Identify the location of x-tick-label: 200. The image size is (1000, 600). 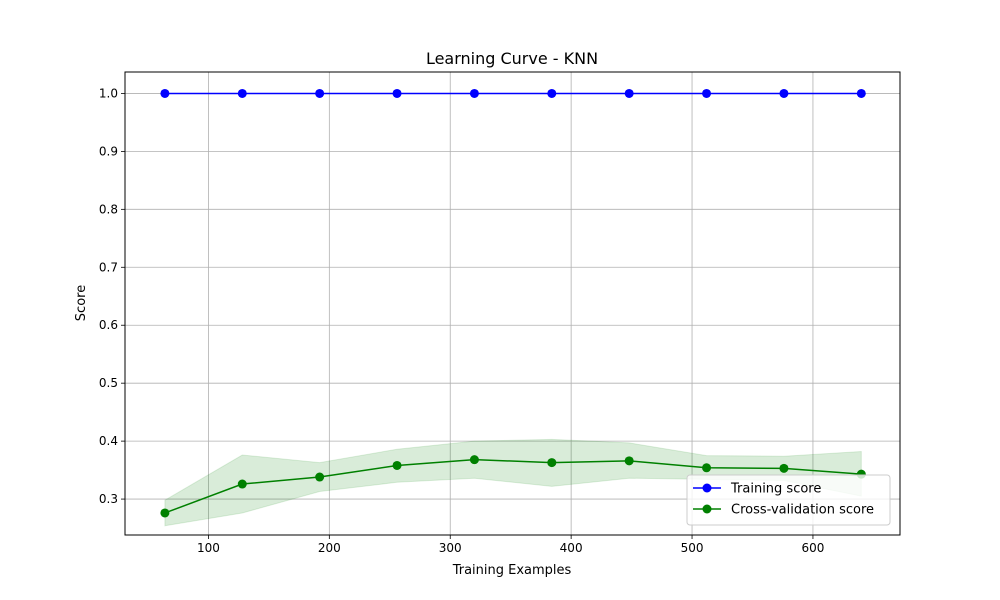
(329, 548).